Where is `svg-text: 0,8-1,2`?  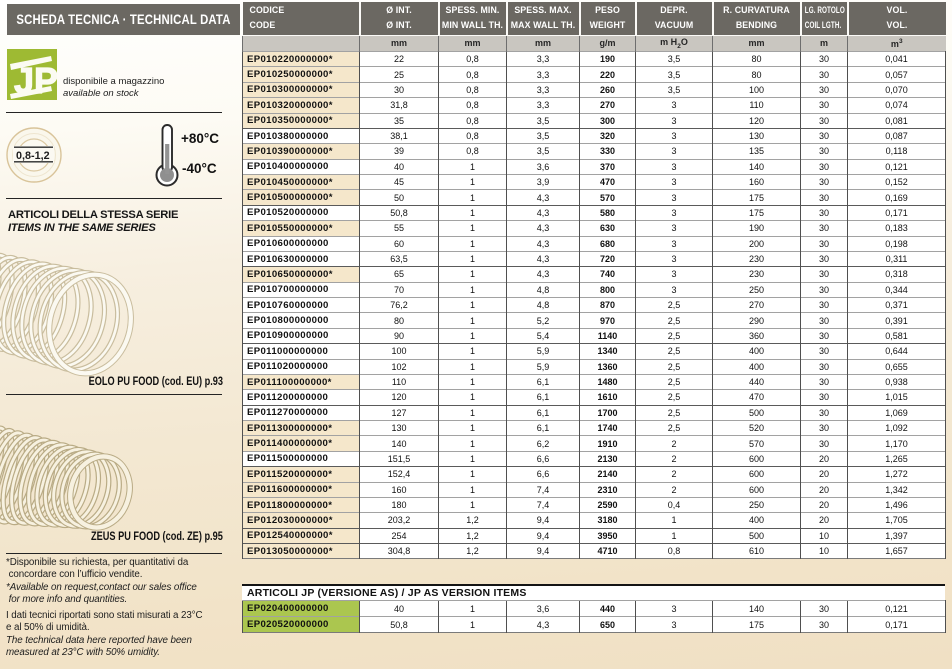
svg-text: 0,8-1,2 is located at coordinates (33, 156).